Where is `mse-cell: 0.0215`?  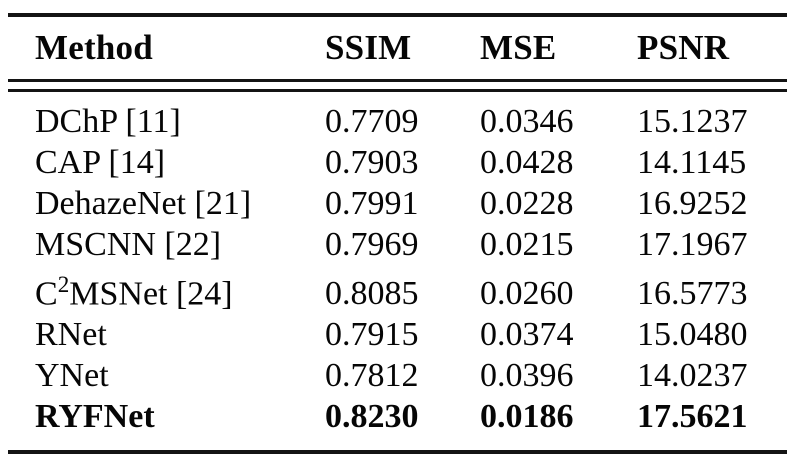 mse-cell: 0.0215 is located at coordinates (527, 244).